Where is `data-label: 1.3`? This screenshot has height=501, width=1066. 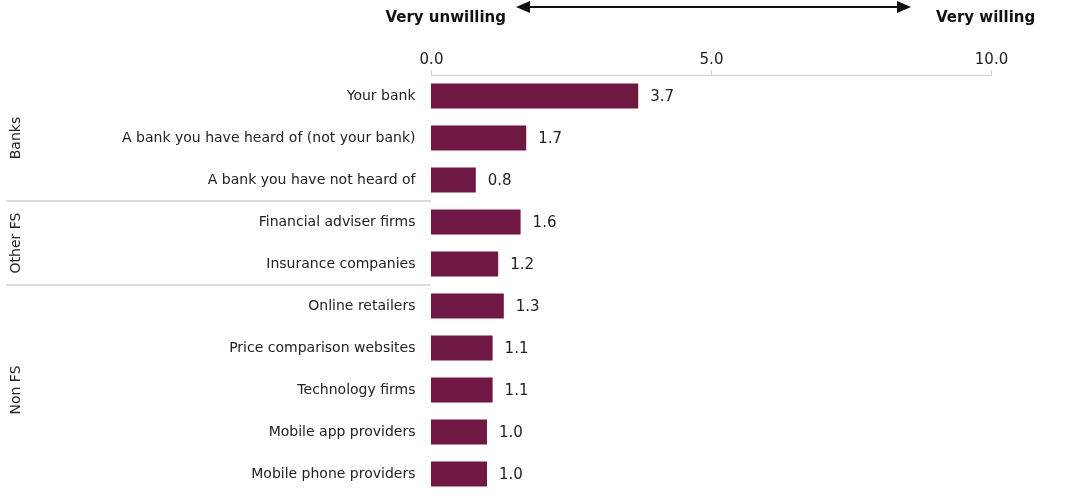
data-label: 1.3 is located at coordinates (527, 306).